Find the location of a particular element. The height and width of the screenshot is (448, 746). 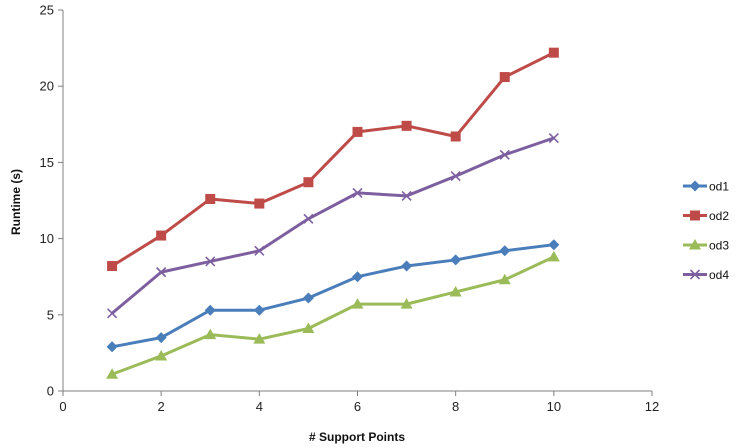

x-tick-label: 4 is located at coordinates (259, 406).